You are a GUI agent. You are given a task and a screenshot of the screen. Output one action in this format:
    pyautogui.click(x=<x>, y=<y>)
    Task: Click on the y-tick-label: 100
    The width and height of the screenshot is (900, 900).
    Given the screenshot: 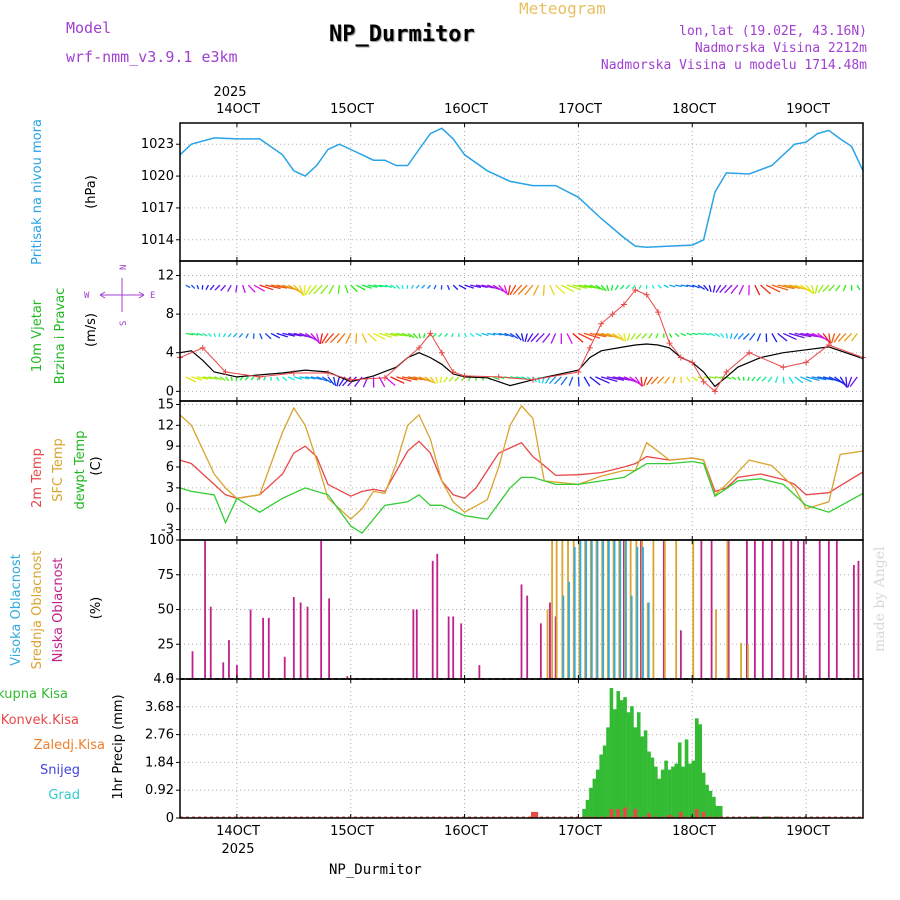 What is the action you would take?
    pyautogui.click(x=161, y=540)
    